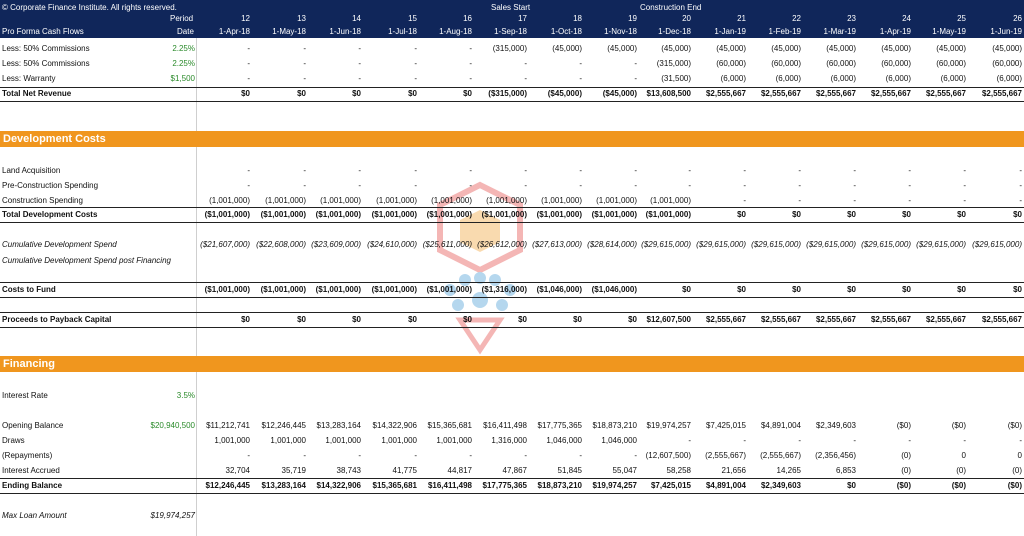  I want to click on cell-value: 32,704, so click(237, 470).